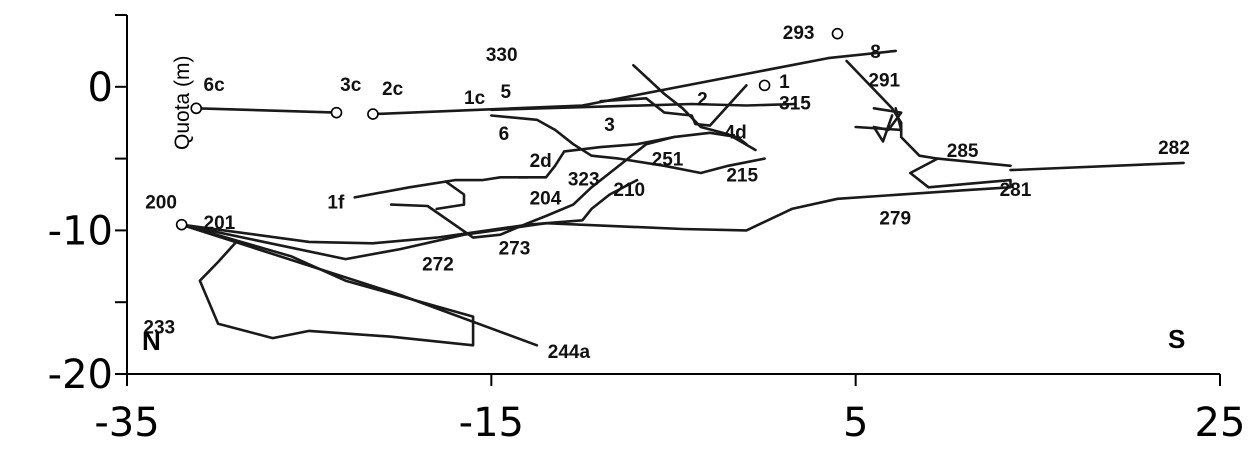 Image resolution: width=1248 pixels, height=450 pixels. What do you see at coordinates (80, 375) in the screenshot?
I see `y-tick-label: -20` at bounding box center [80, 375].